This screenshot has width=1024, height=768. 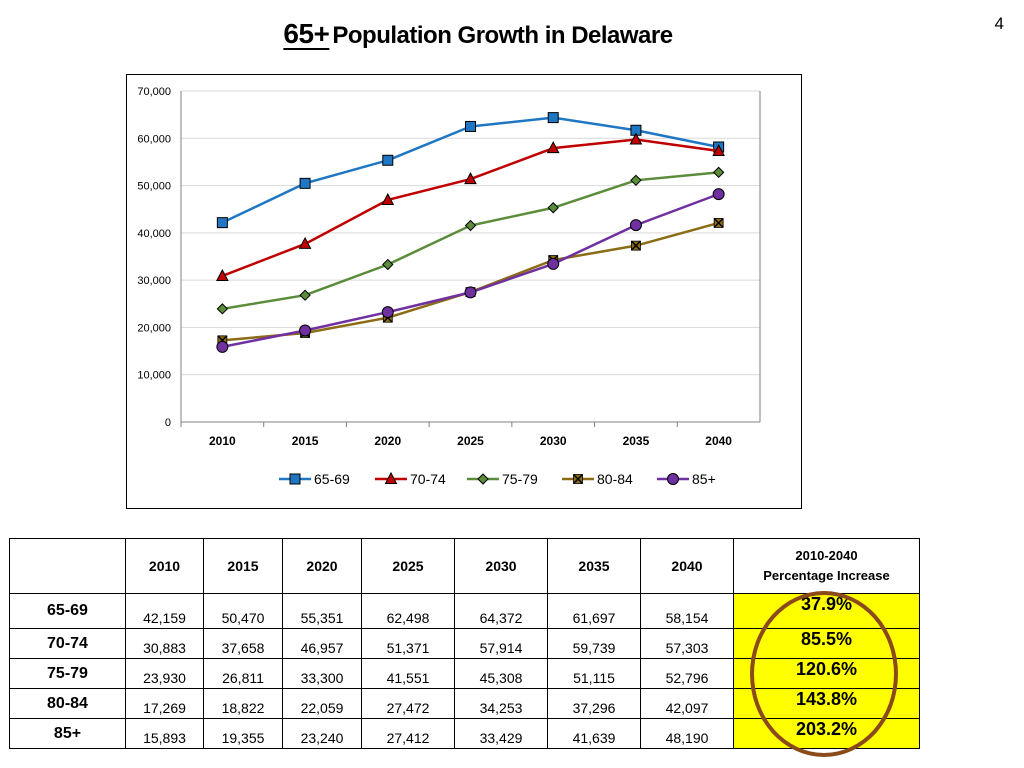 What do you see at coordinates (502, 35) in the screenshot?
I see `title-text: Population Growth in Delaware` at bounding box center [502, 35].